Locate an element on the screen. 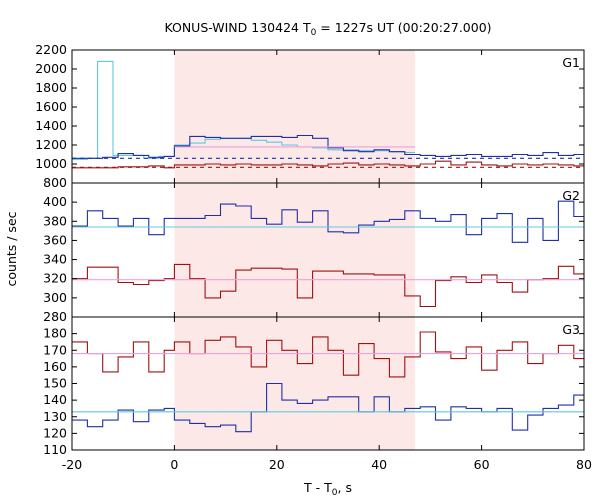 Image resolution: width=600 pixels, height=500 pixels. y-tick-label: 360 is located at coordinates (55, 239).